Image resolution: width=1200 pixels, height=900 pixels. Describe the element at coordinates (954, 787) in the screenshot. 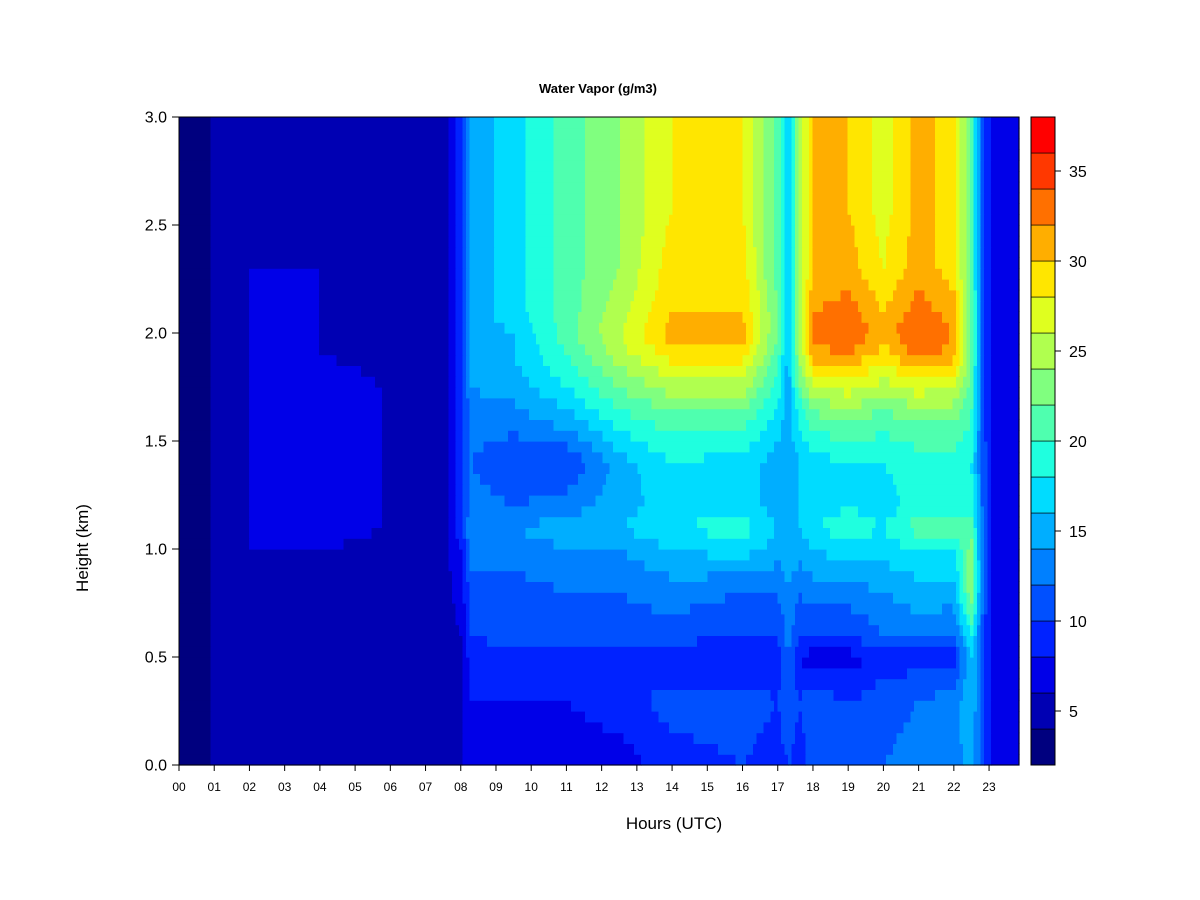

I see `x-tick-label: 22` at that location.